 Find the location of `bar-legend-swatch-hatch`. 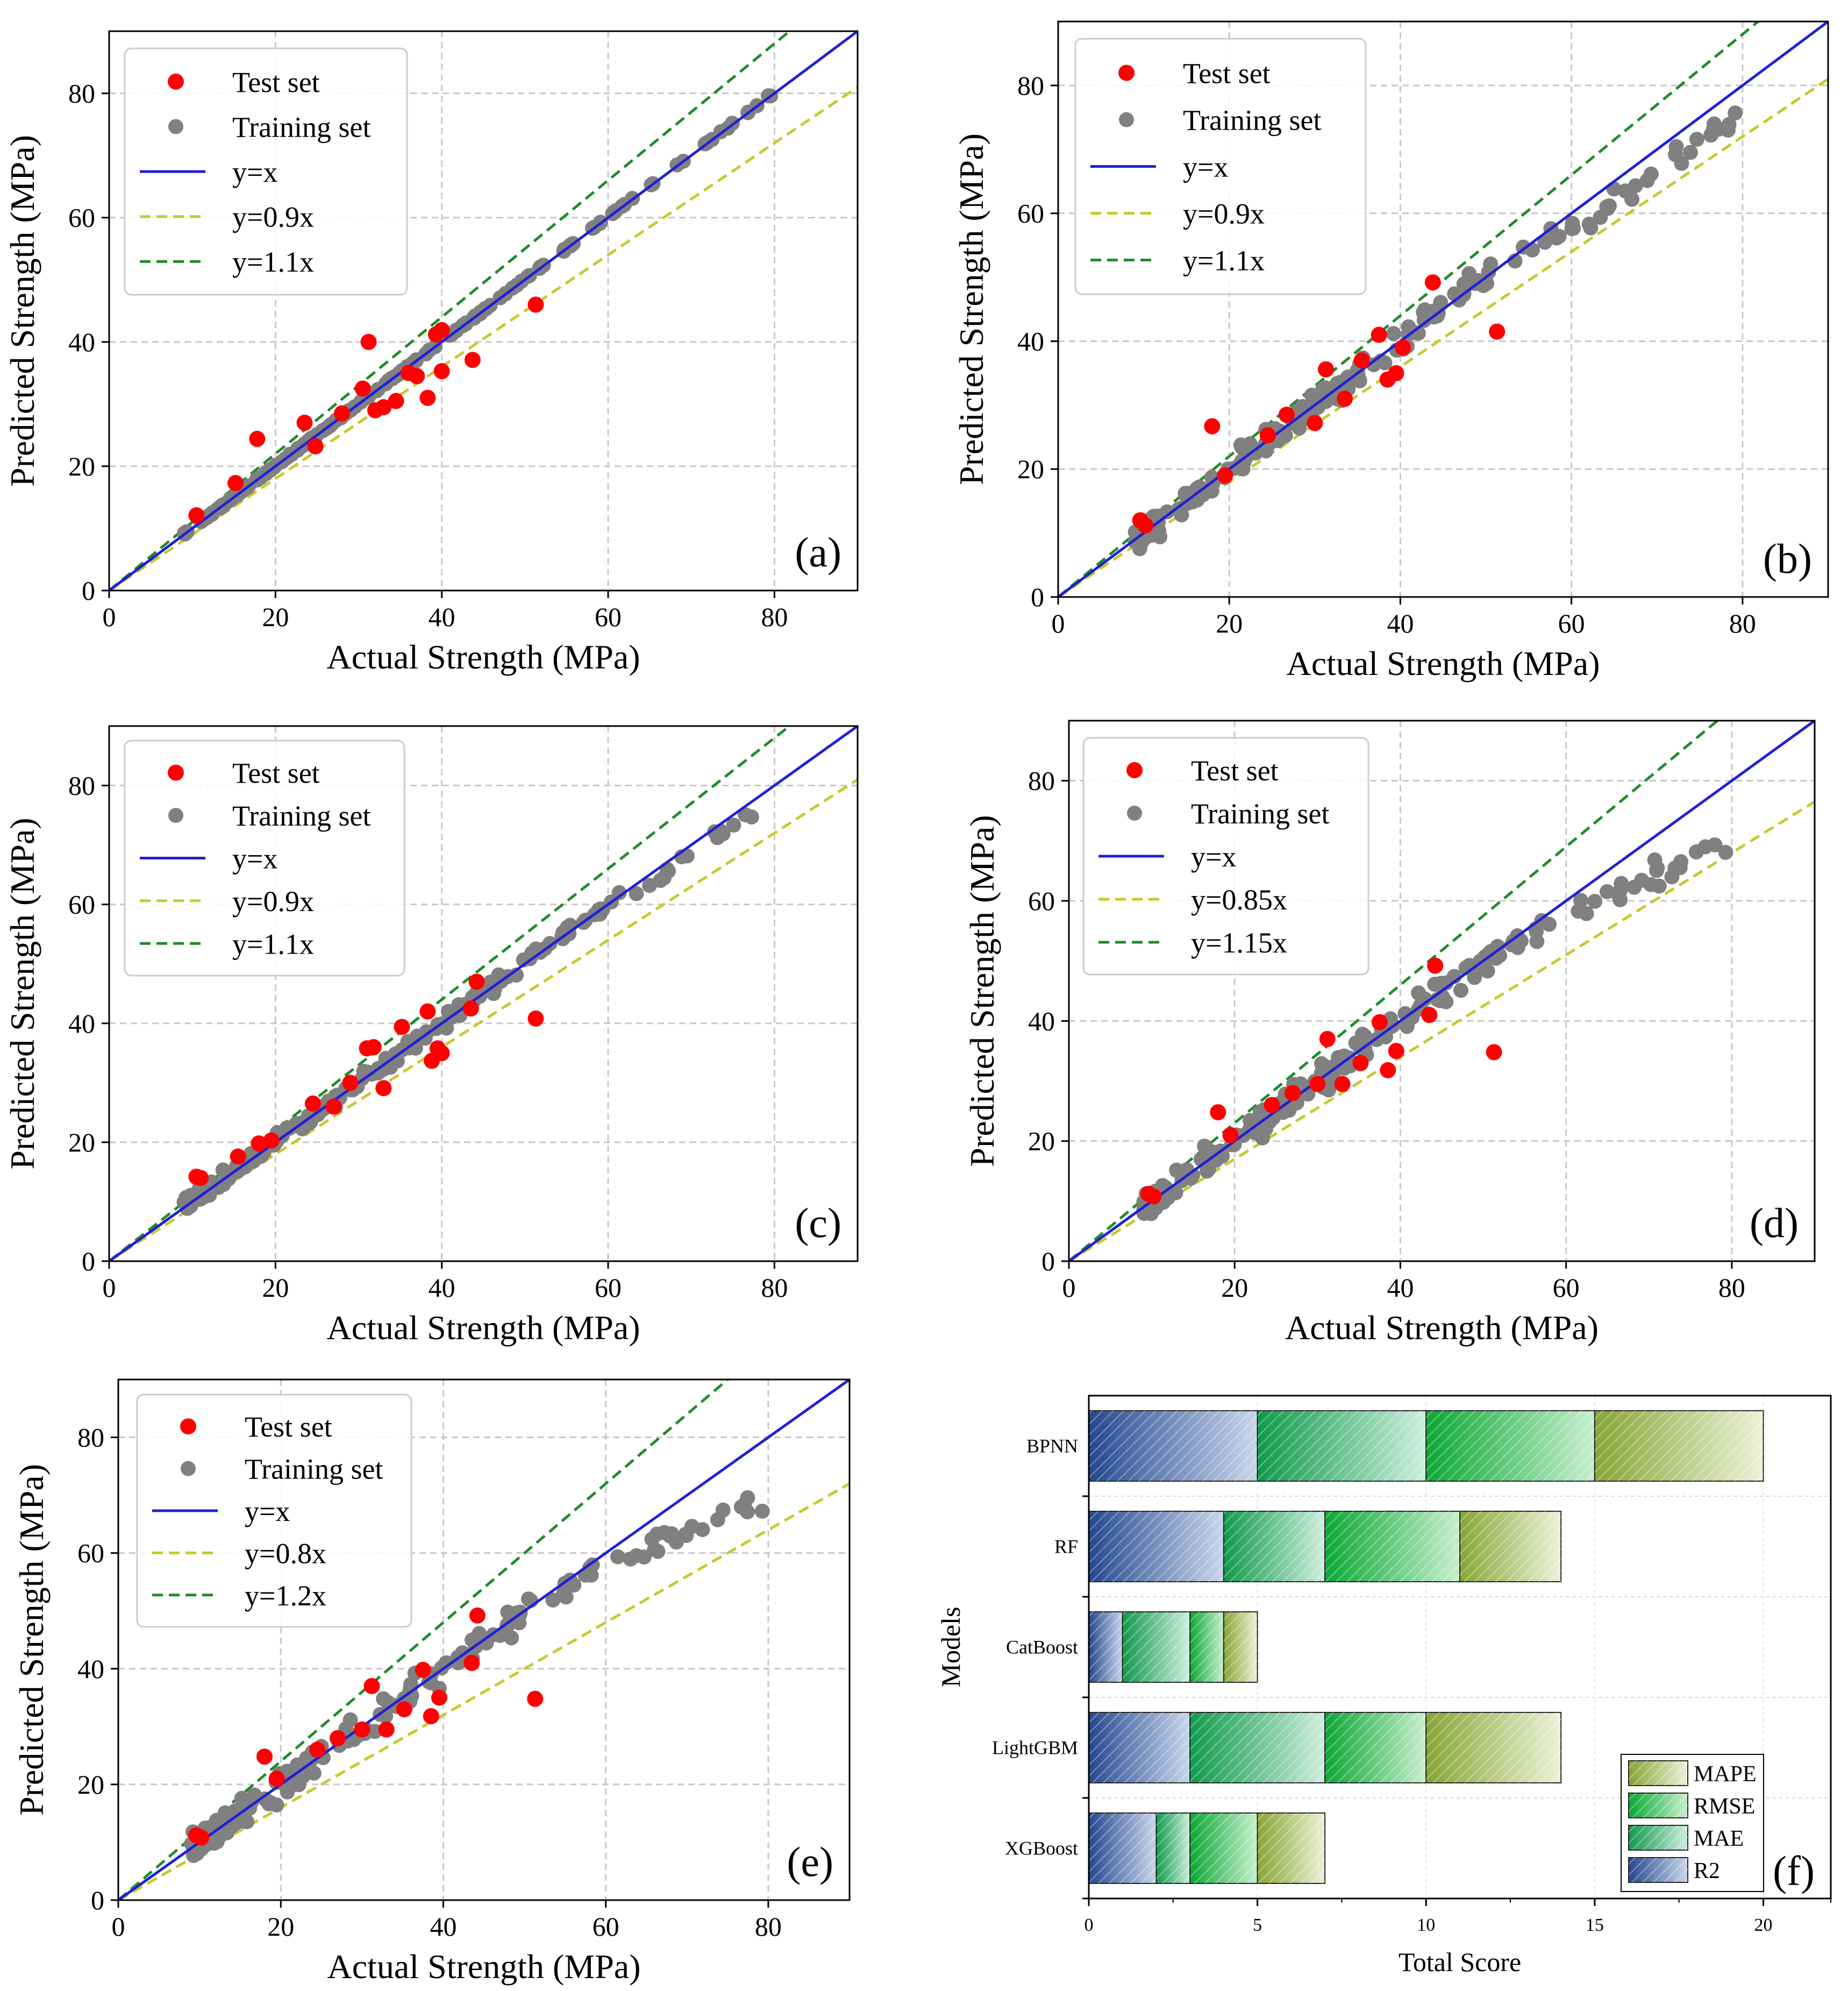

bar-legend-swatch-hatch is located at coordinates (1658, 1870).